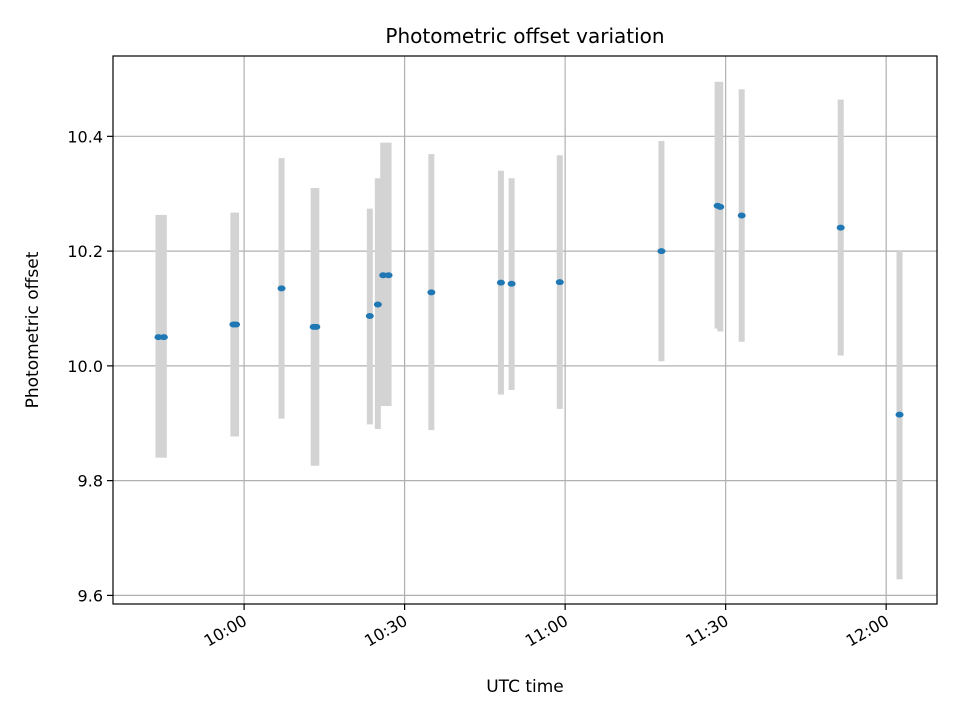 This screenshot has height=720, width=960. I want to click on y-tick-label: 9.8, so click(90, 481).